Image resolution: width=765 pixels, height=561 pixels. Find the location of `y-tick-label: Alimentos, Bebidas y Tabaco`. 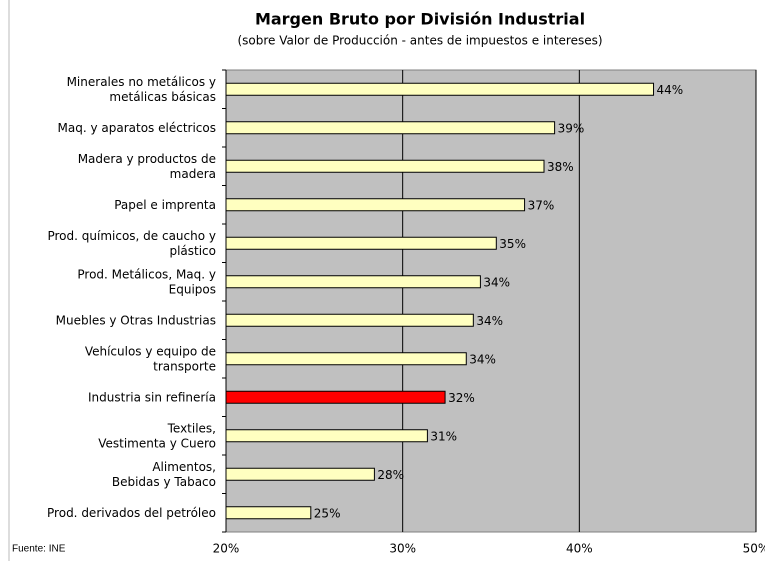

y-tick-label: Alimentos, Bebidas y Tabaco is located at coordinates (164, 473).